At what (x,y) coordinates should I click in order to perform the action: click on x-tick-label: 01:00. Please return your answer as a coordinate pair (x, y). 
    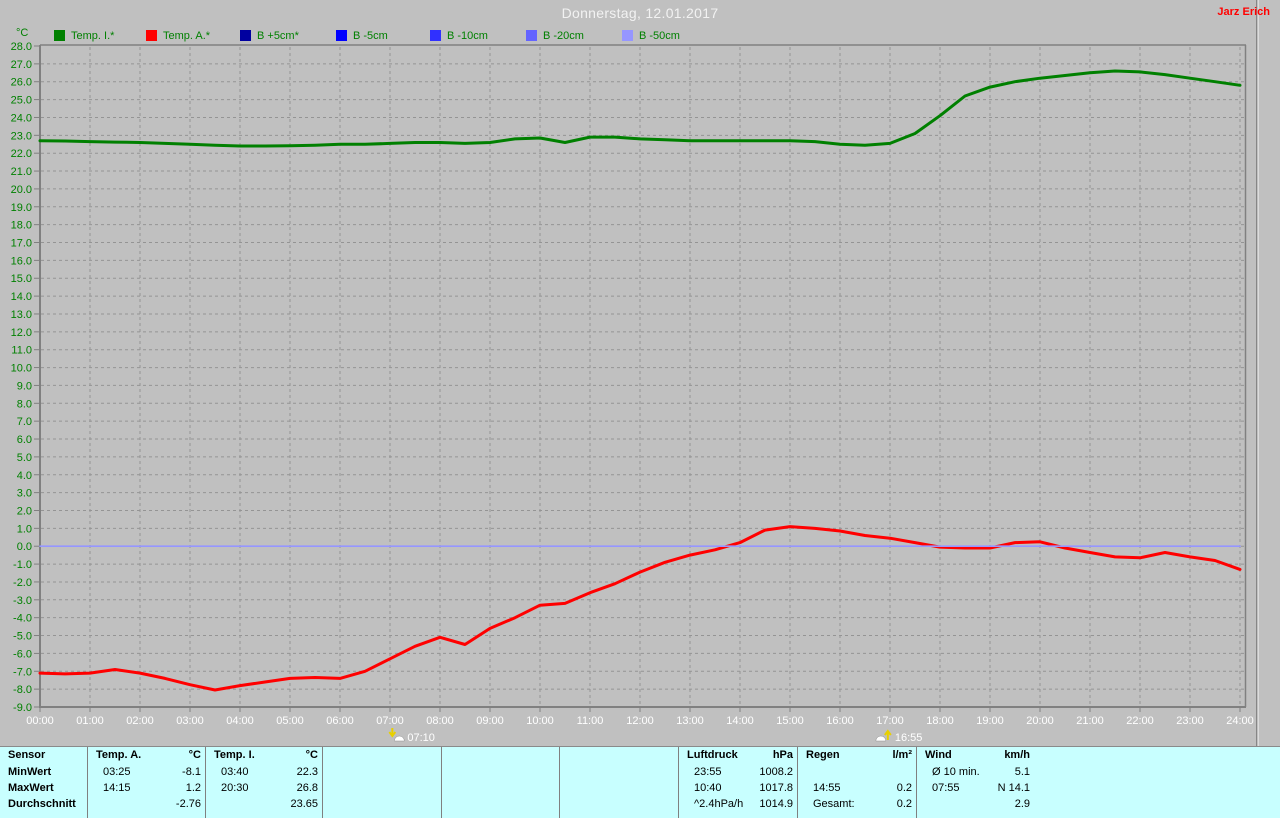
    Looking at the image, I should click on (90, 721).